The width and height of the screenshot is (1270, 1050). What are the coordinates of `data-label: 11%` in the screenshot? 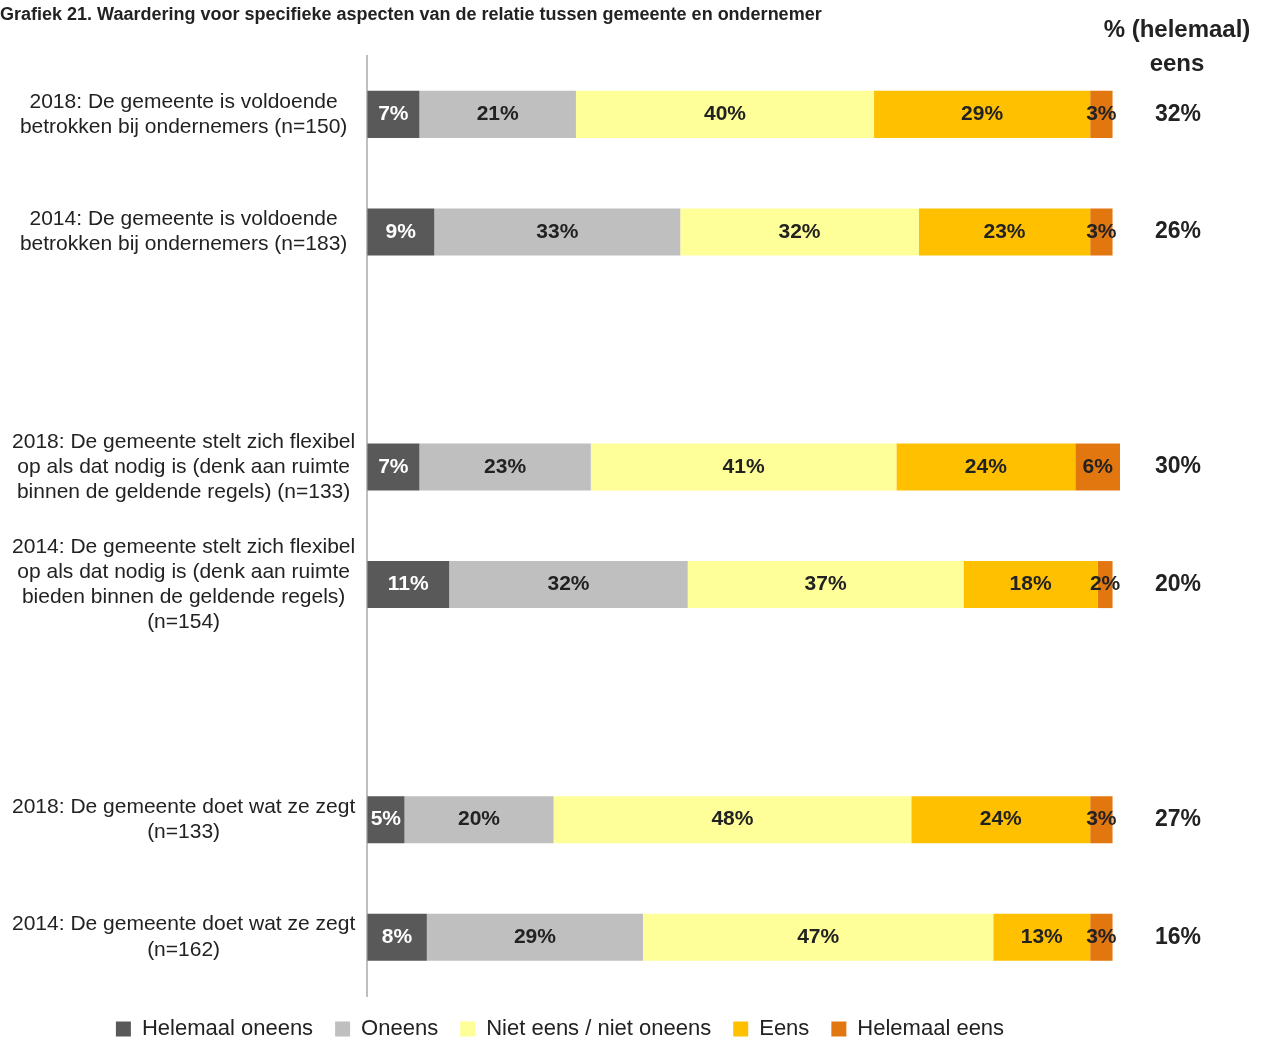 It's located at (408, 583).